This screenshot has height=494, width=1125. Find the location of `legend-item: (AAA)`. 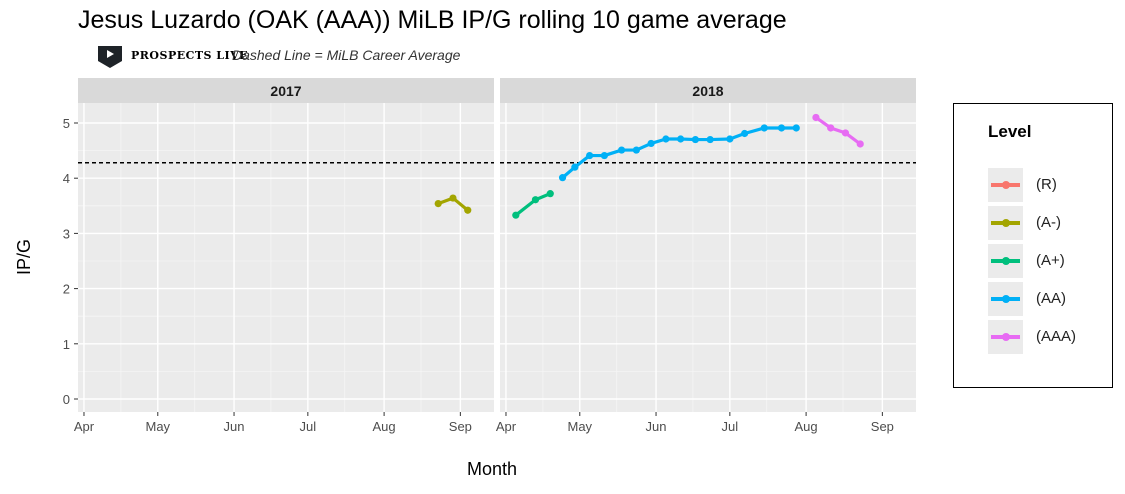

legend-item: (AAA) is located at coordinates (1053, 337).